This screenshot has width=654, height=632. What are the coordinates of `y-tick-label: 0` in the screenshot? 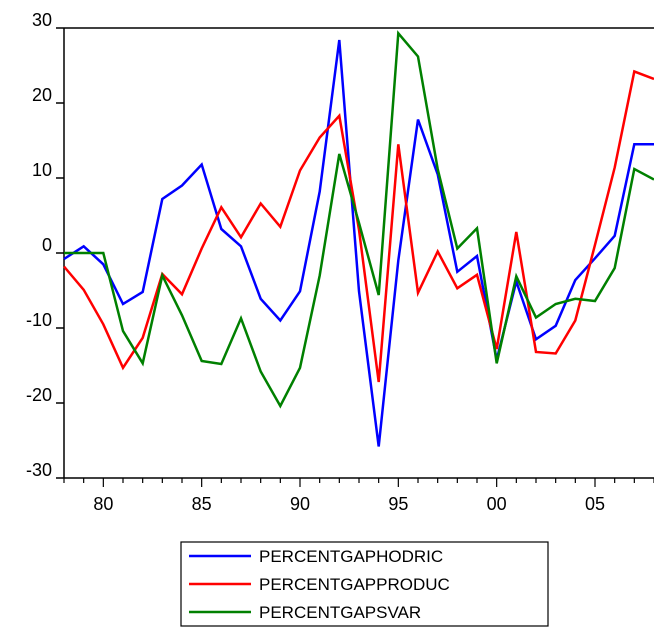 It's located at (47, 245).